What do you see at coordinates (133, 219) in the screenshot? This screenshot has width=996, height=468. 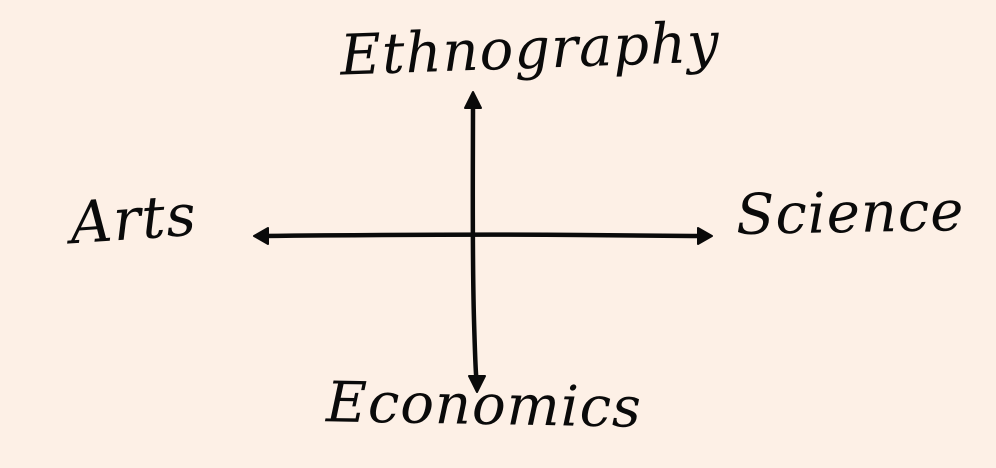 I see `axis-label-left: Arts` at bounding box center [133, 219].